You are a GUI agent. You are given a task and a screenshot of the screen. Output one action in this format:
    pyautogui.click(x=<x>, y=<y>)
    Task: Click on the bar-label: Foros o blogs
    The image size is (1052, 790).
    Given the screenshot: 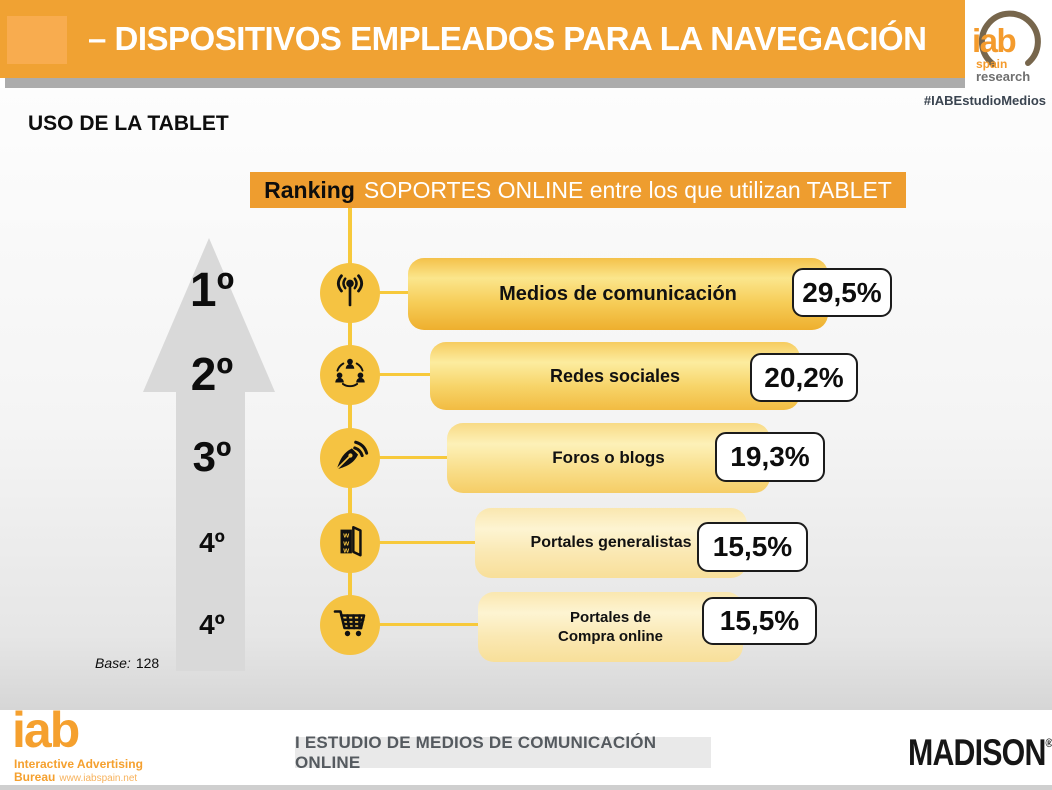 What is the action you would take?
    pyautogui.click(x=608, y=457)
    